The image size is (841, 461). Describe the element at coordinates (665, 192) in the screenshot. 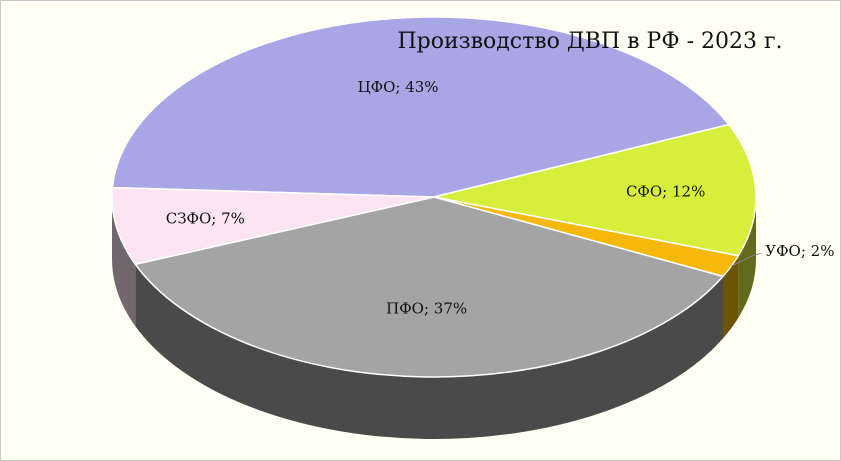

I see `data-label-СФО: СФО; 12%` at that location.